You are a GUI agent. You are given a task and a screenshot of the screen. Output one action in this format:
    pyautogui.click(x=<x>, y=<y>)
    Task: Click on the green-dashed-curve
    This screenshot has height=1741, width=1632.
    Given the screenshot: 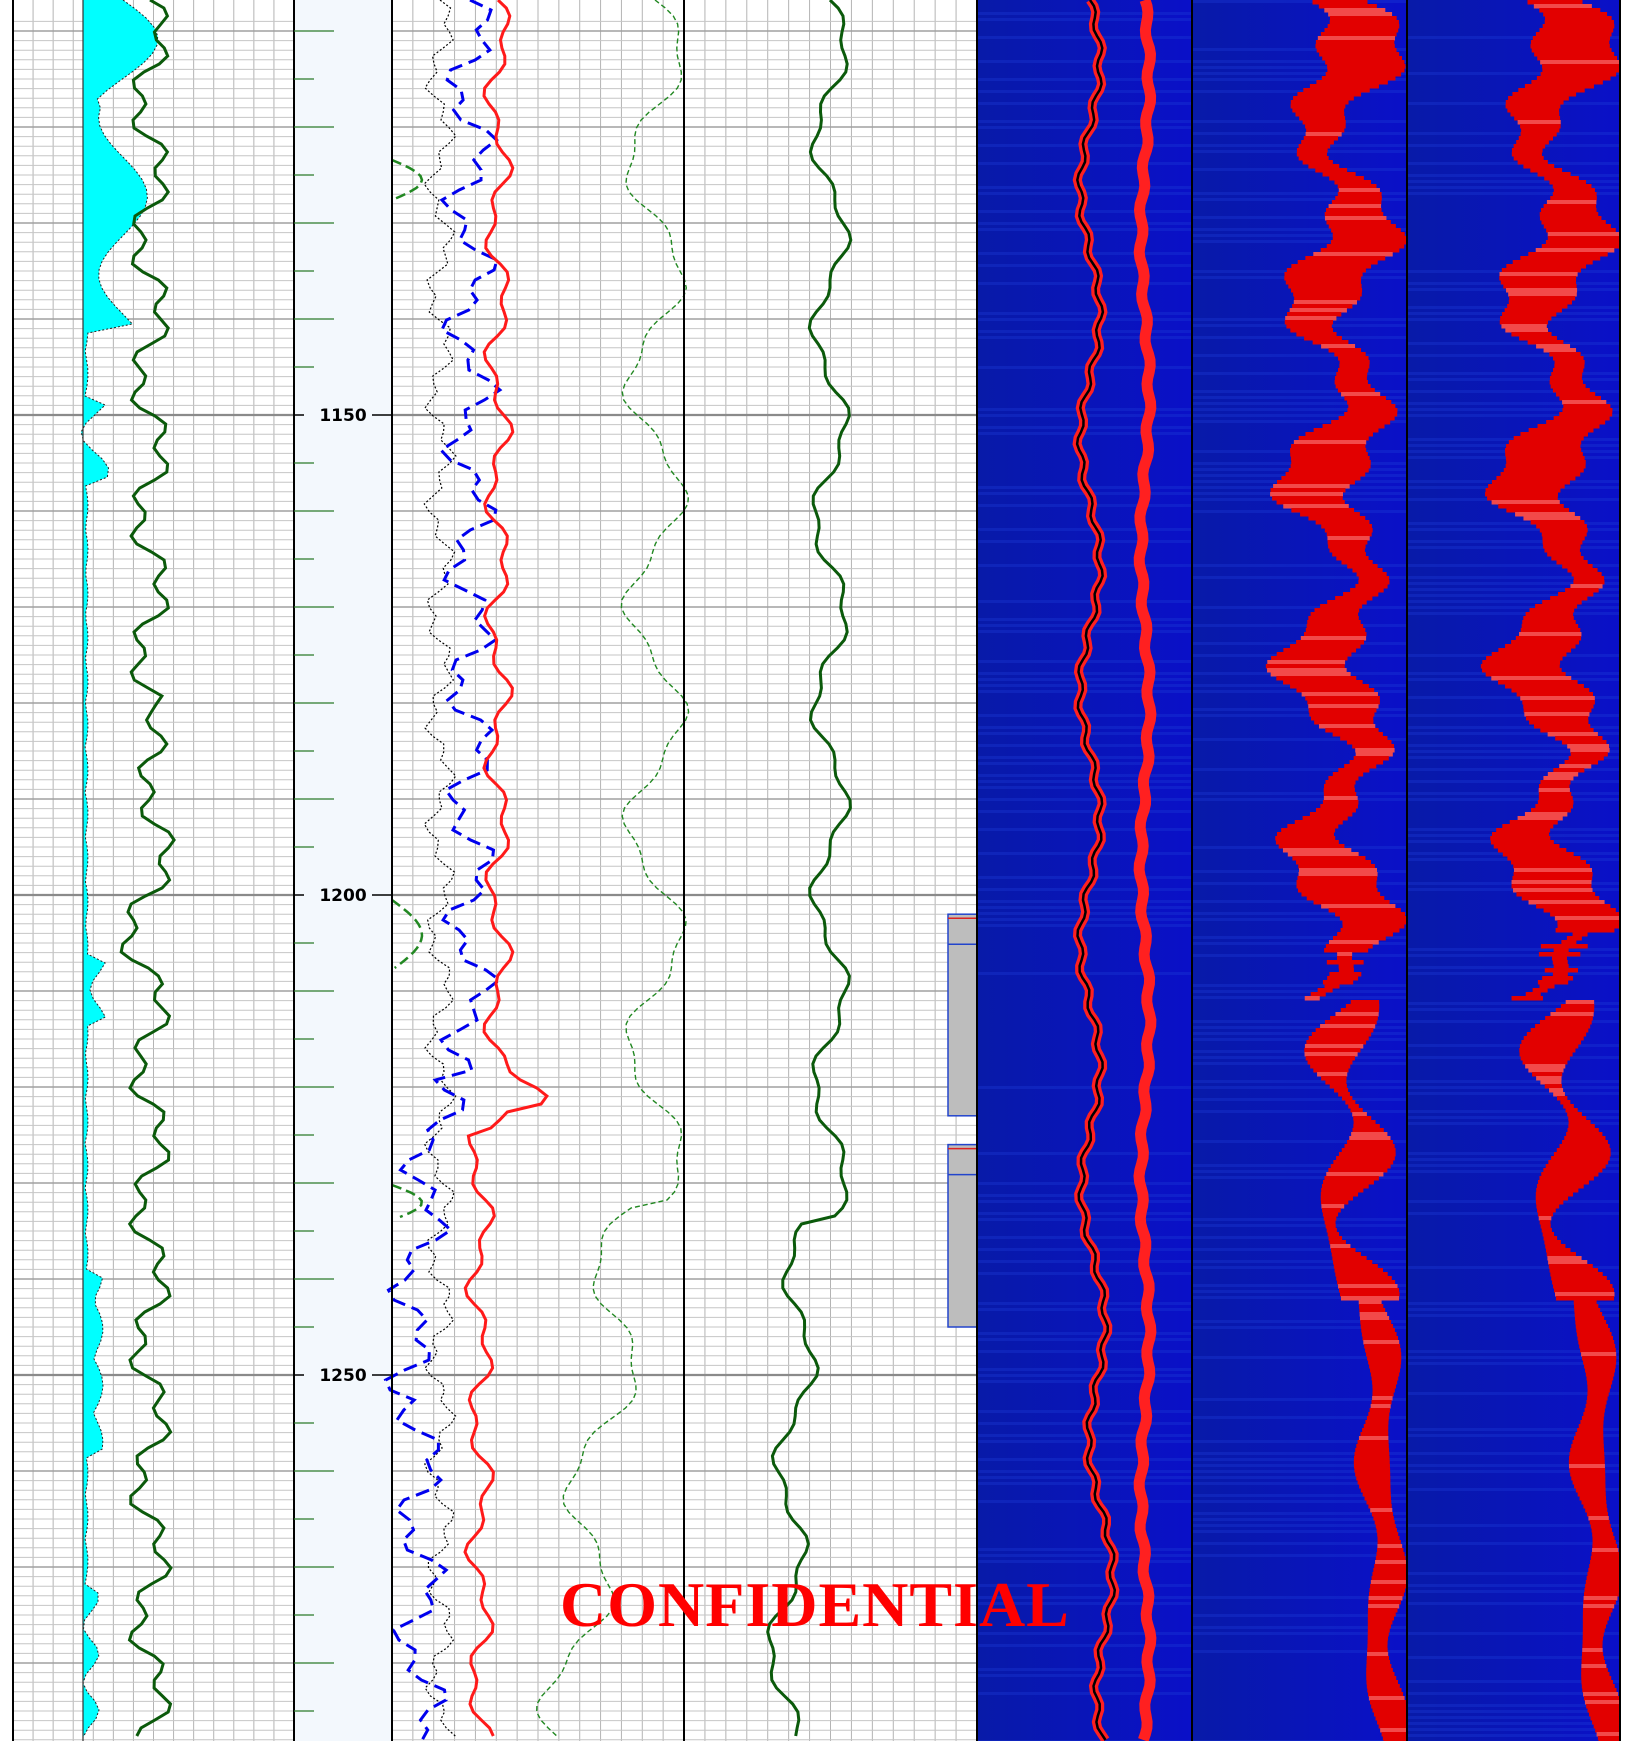 What is the action you would take?
    pyautogui.click(x=612, y=868)
    